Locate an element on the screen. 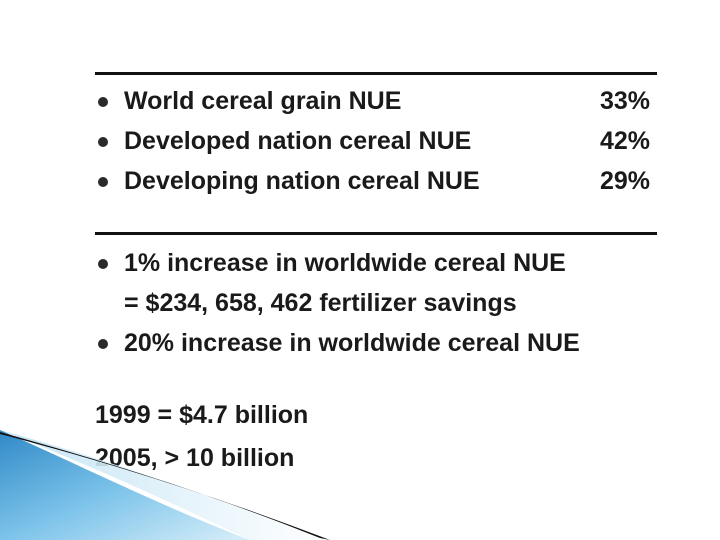 The image size is (720, 540). stat-value-world: 33% is located at coordinates (624, 101).